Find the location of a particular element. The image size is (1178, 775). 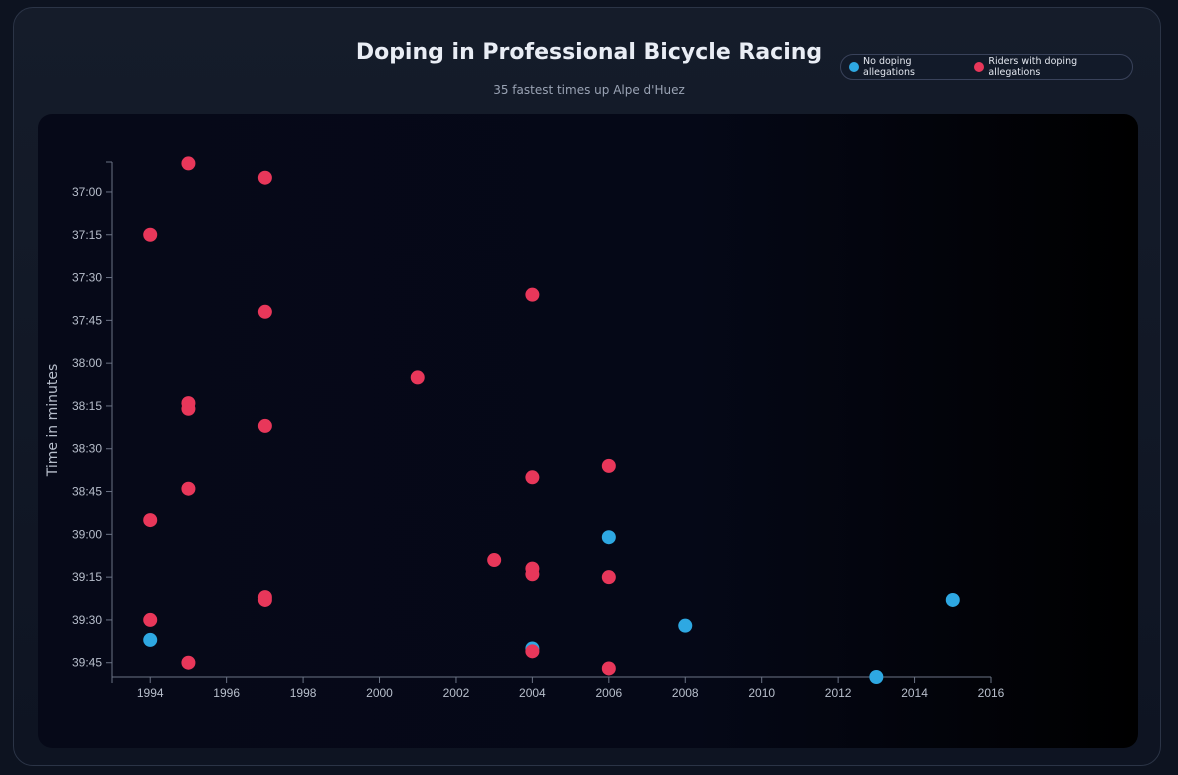

red-dot-icon is located at coordinates (979, 67).